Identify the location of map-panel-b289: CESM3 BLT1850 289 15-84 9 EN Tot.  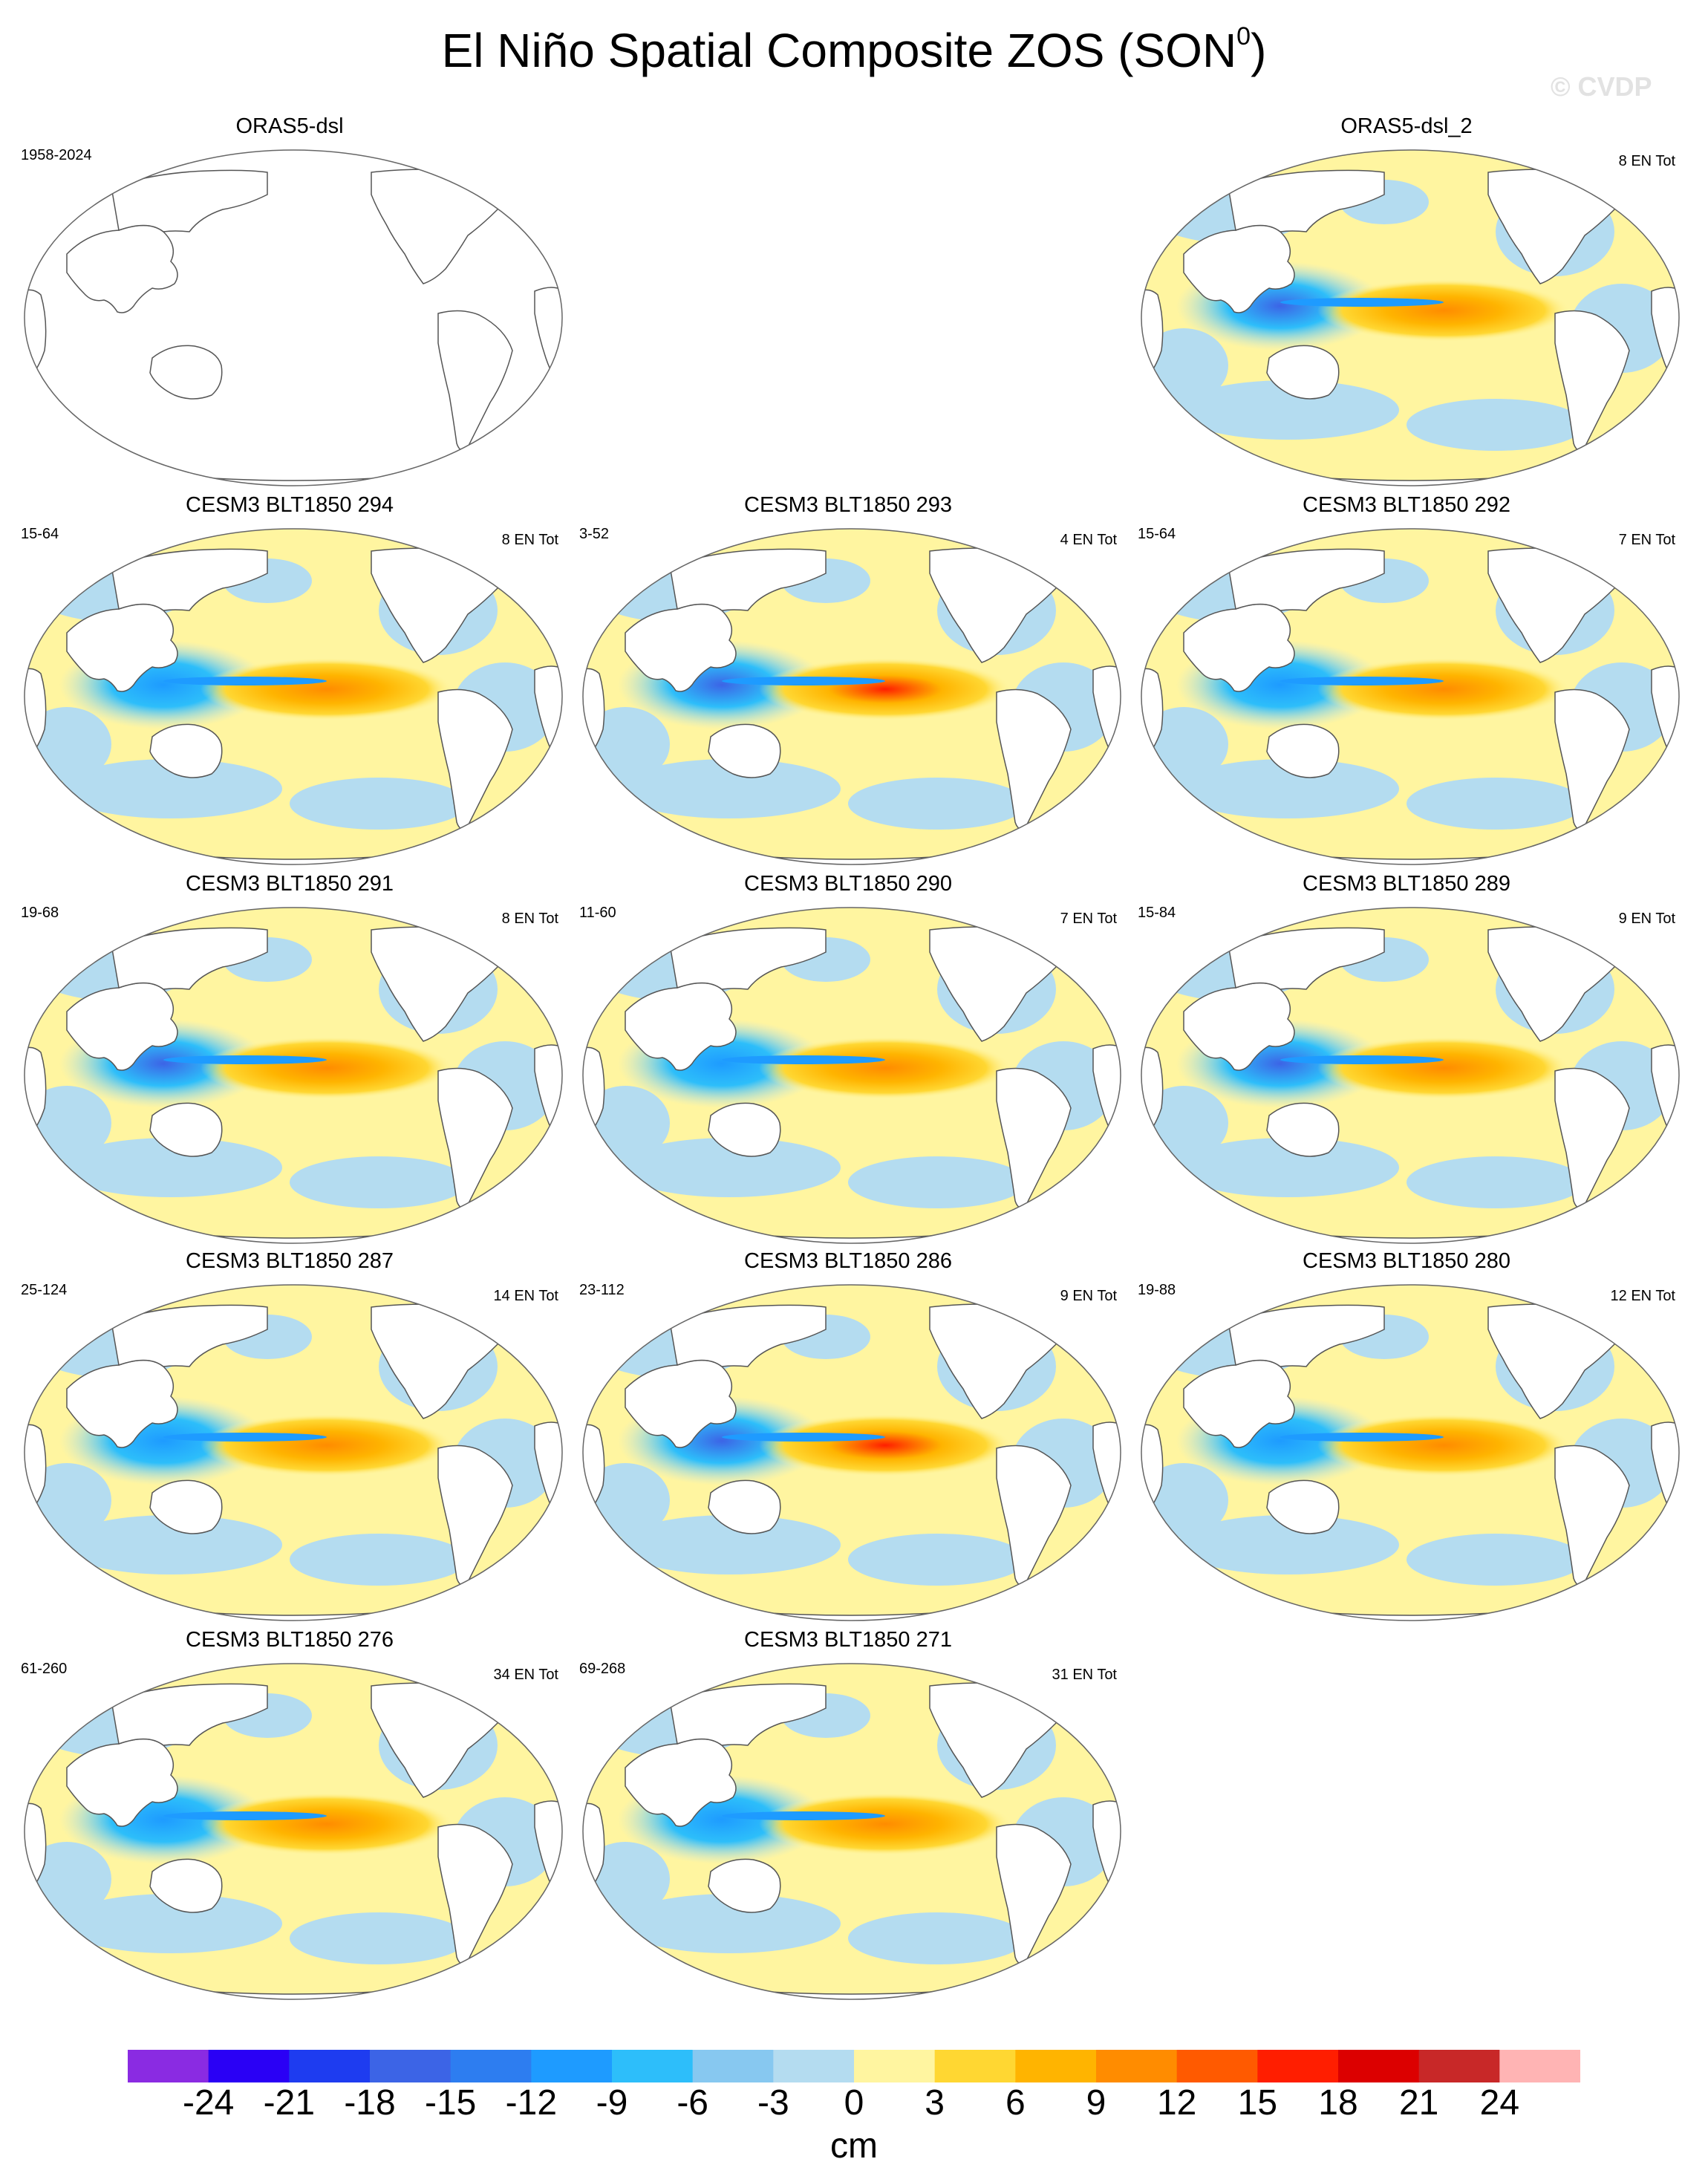
(1406, 1059).